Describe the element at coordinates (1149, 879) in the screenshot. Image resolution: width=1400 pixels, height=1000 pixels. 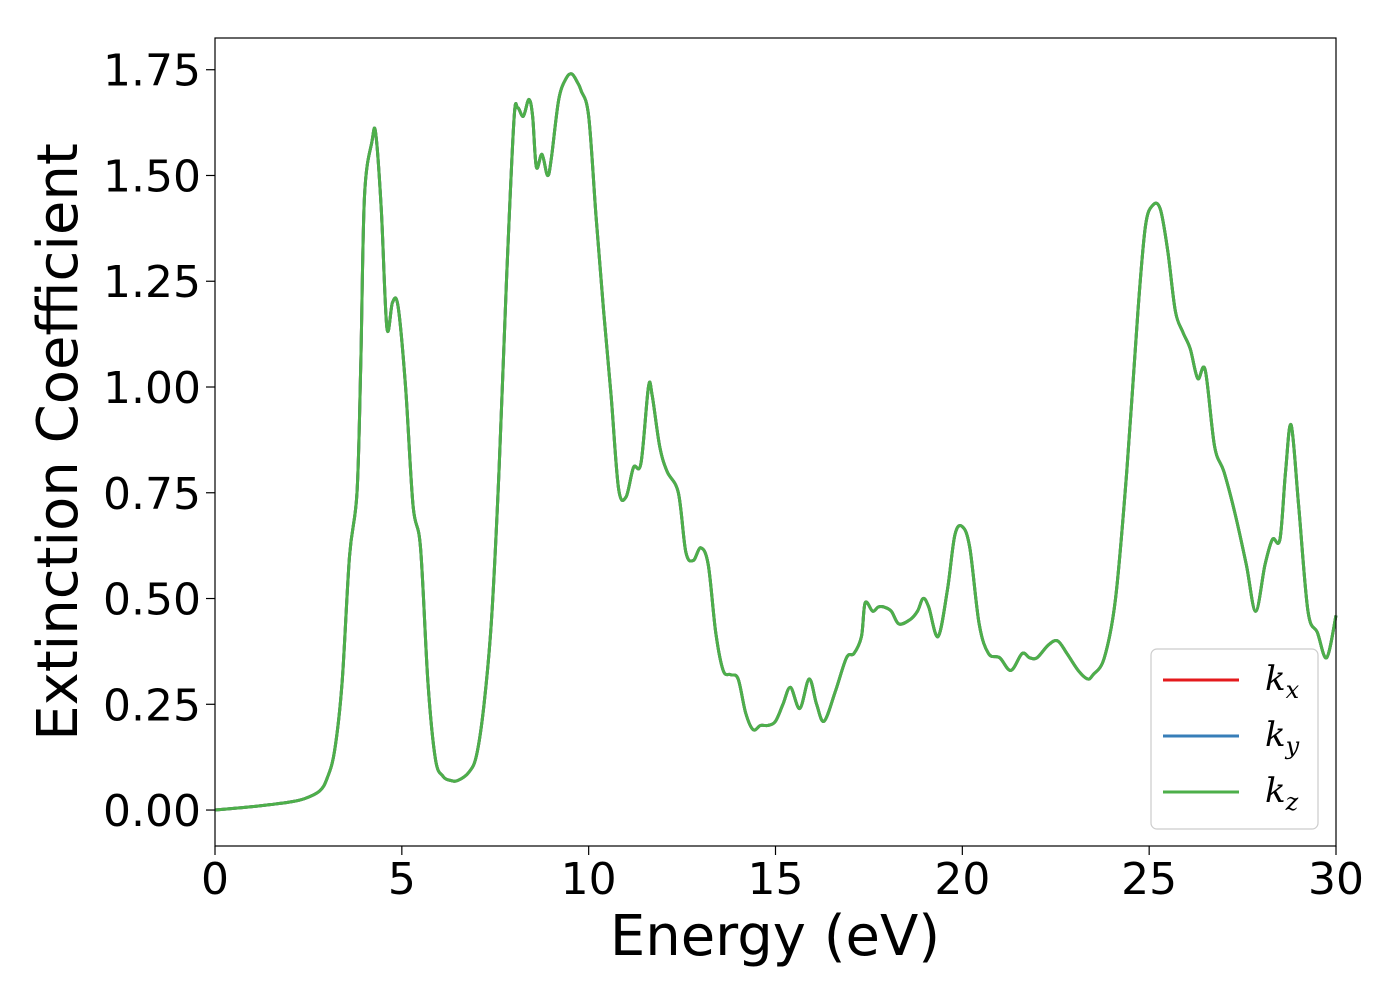
I see `x-tick-label: 25` at that location.